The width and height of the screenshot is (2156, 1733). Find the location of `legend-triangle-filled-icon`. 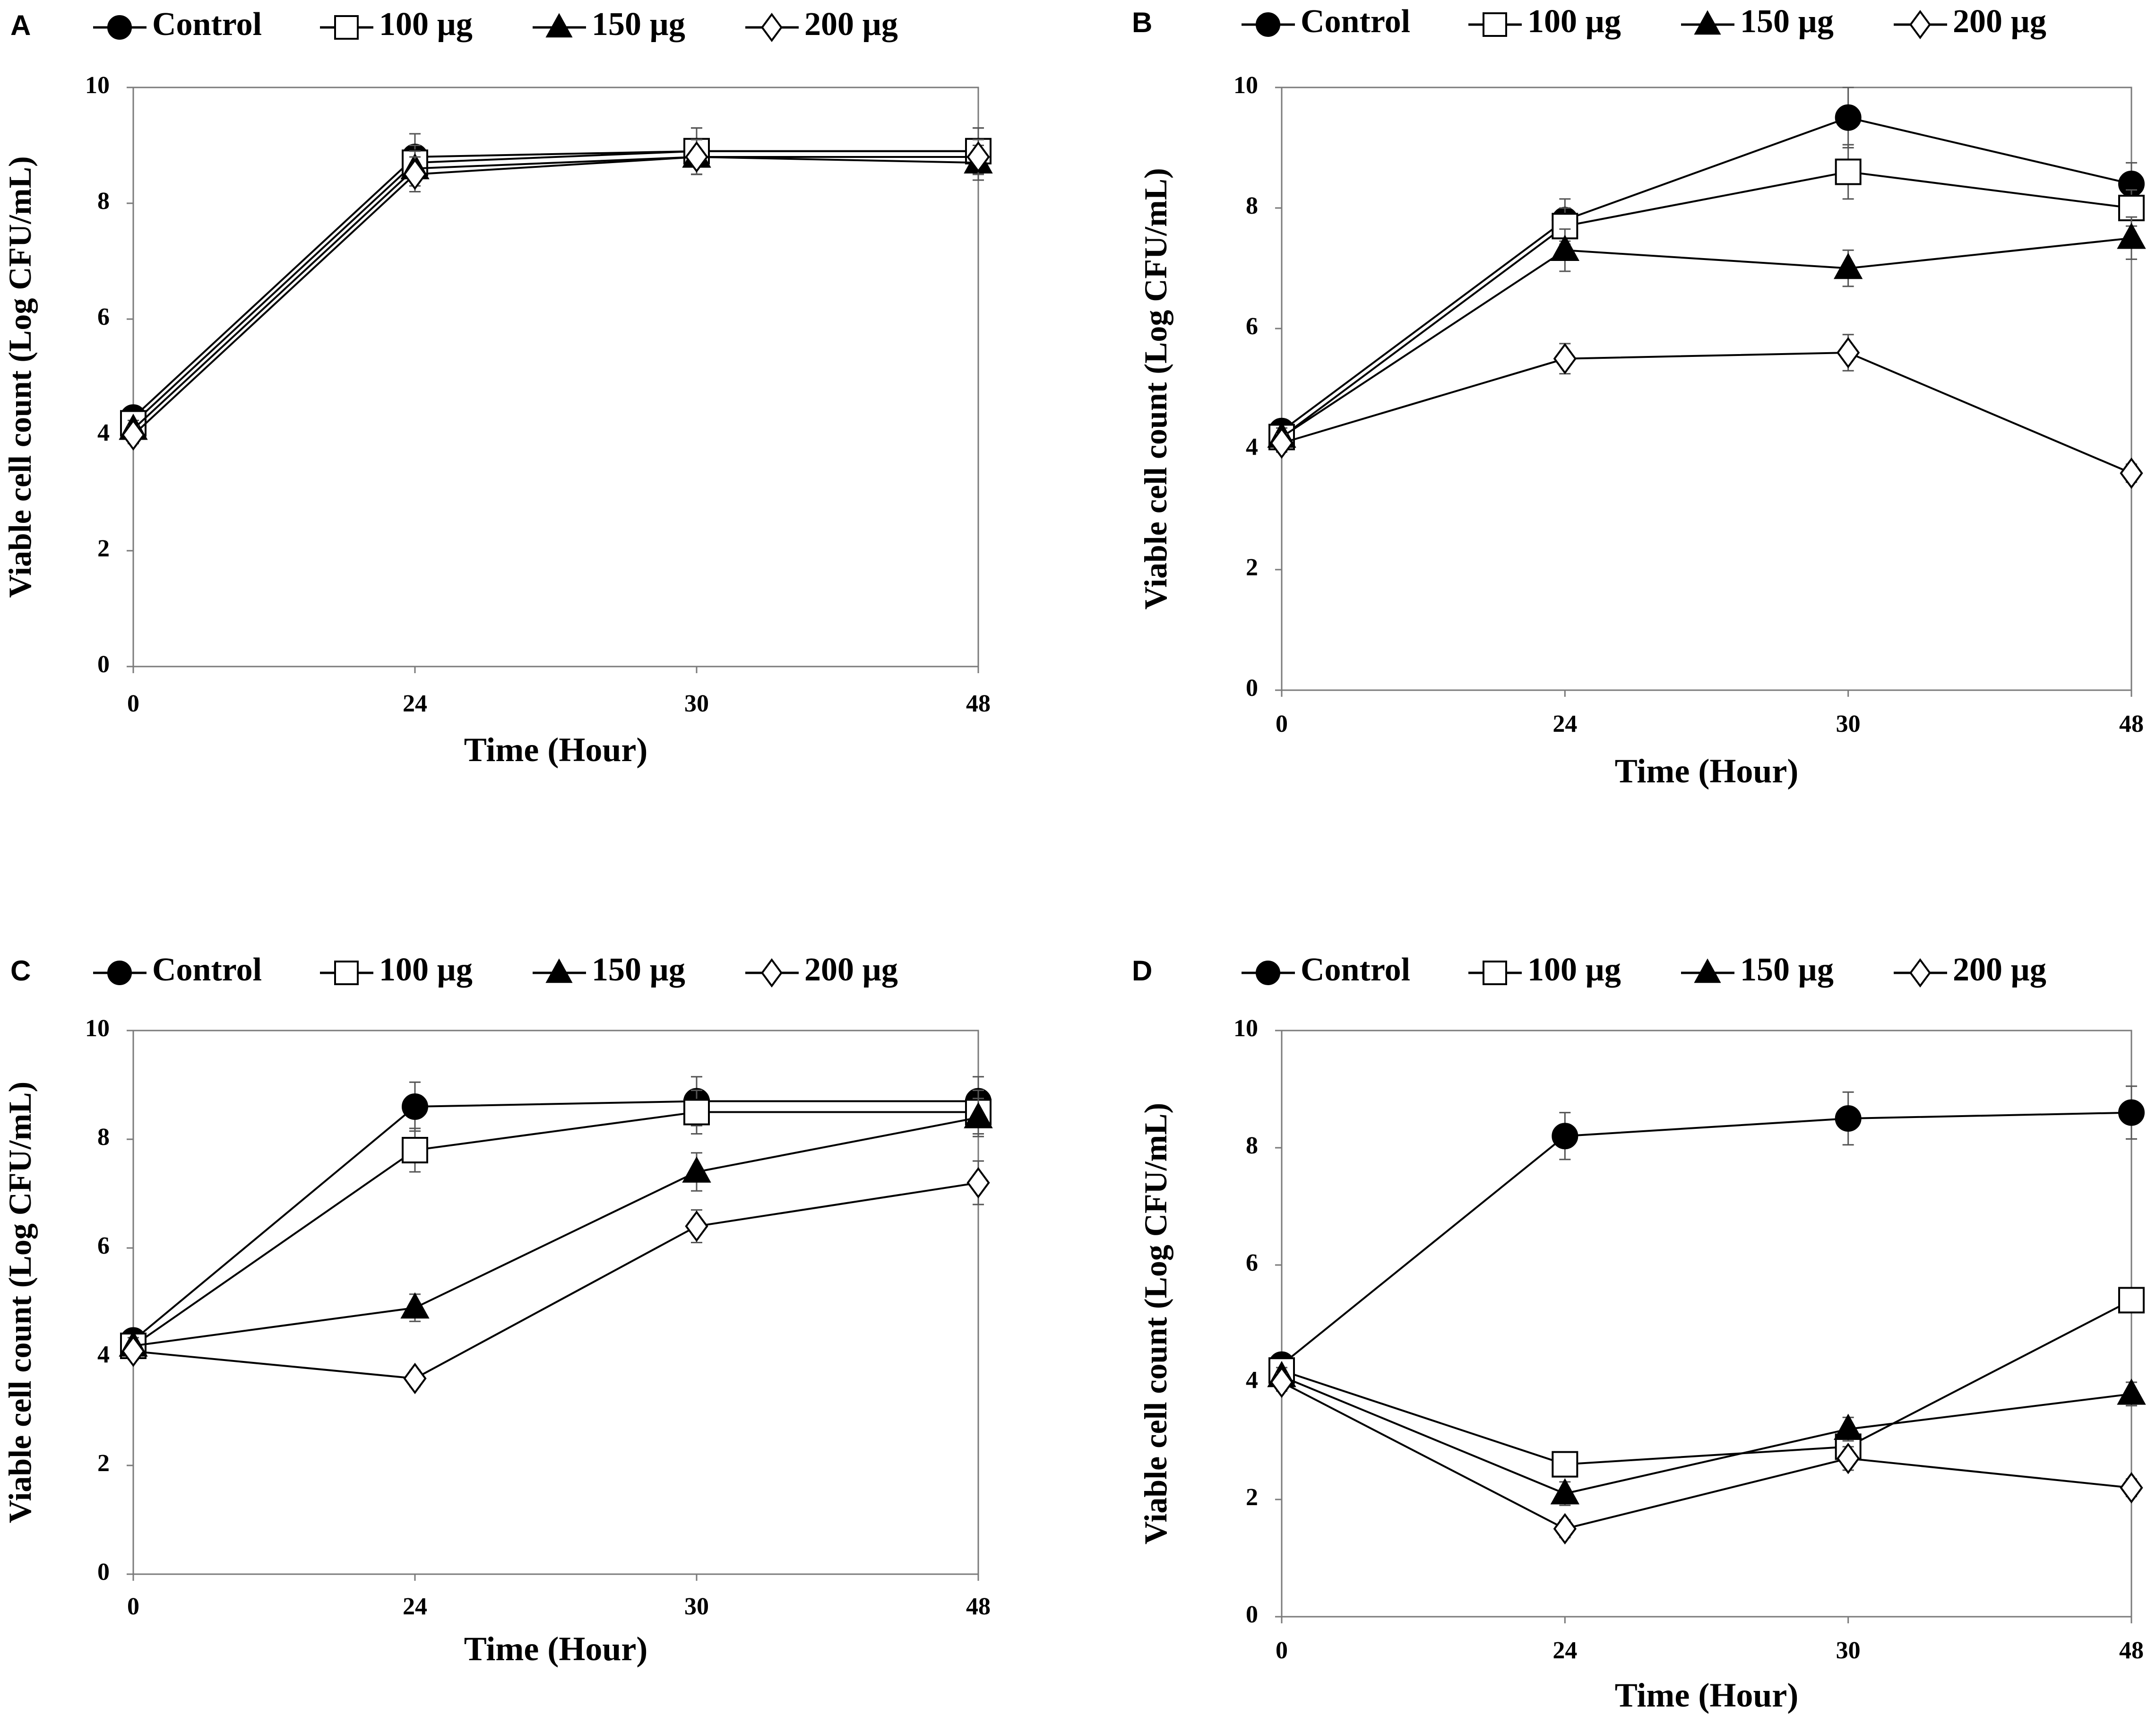

legend-triangle-filled-icon is located at coordinates (1708, 22).